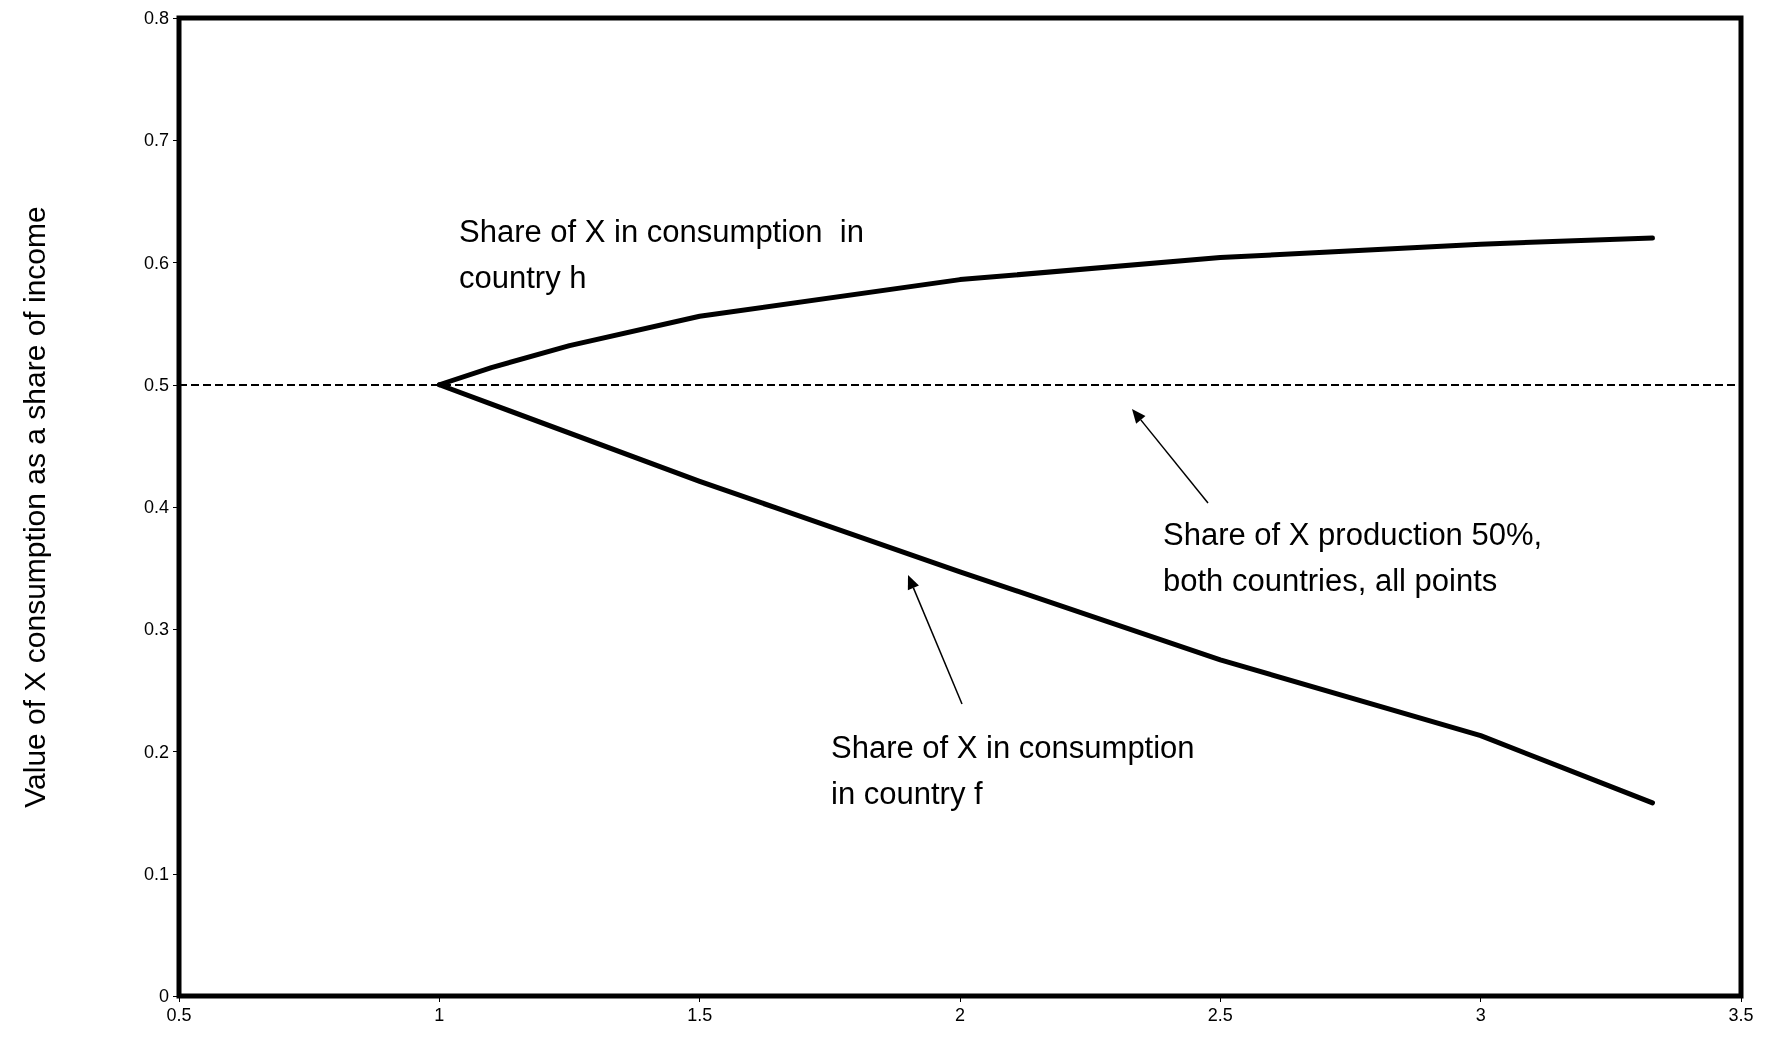 This screenshot has width=1775, height=1050. What do you see at coordinates (1480, 1015) in the screenshot?
I see `x-tick-label: 3` at bounding box center [1480, 1015].